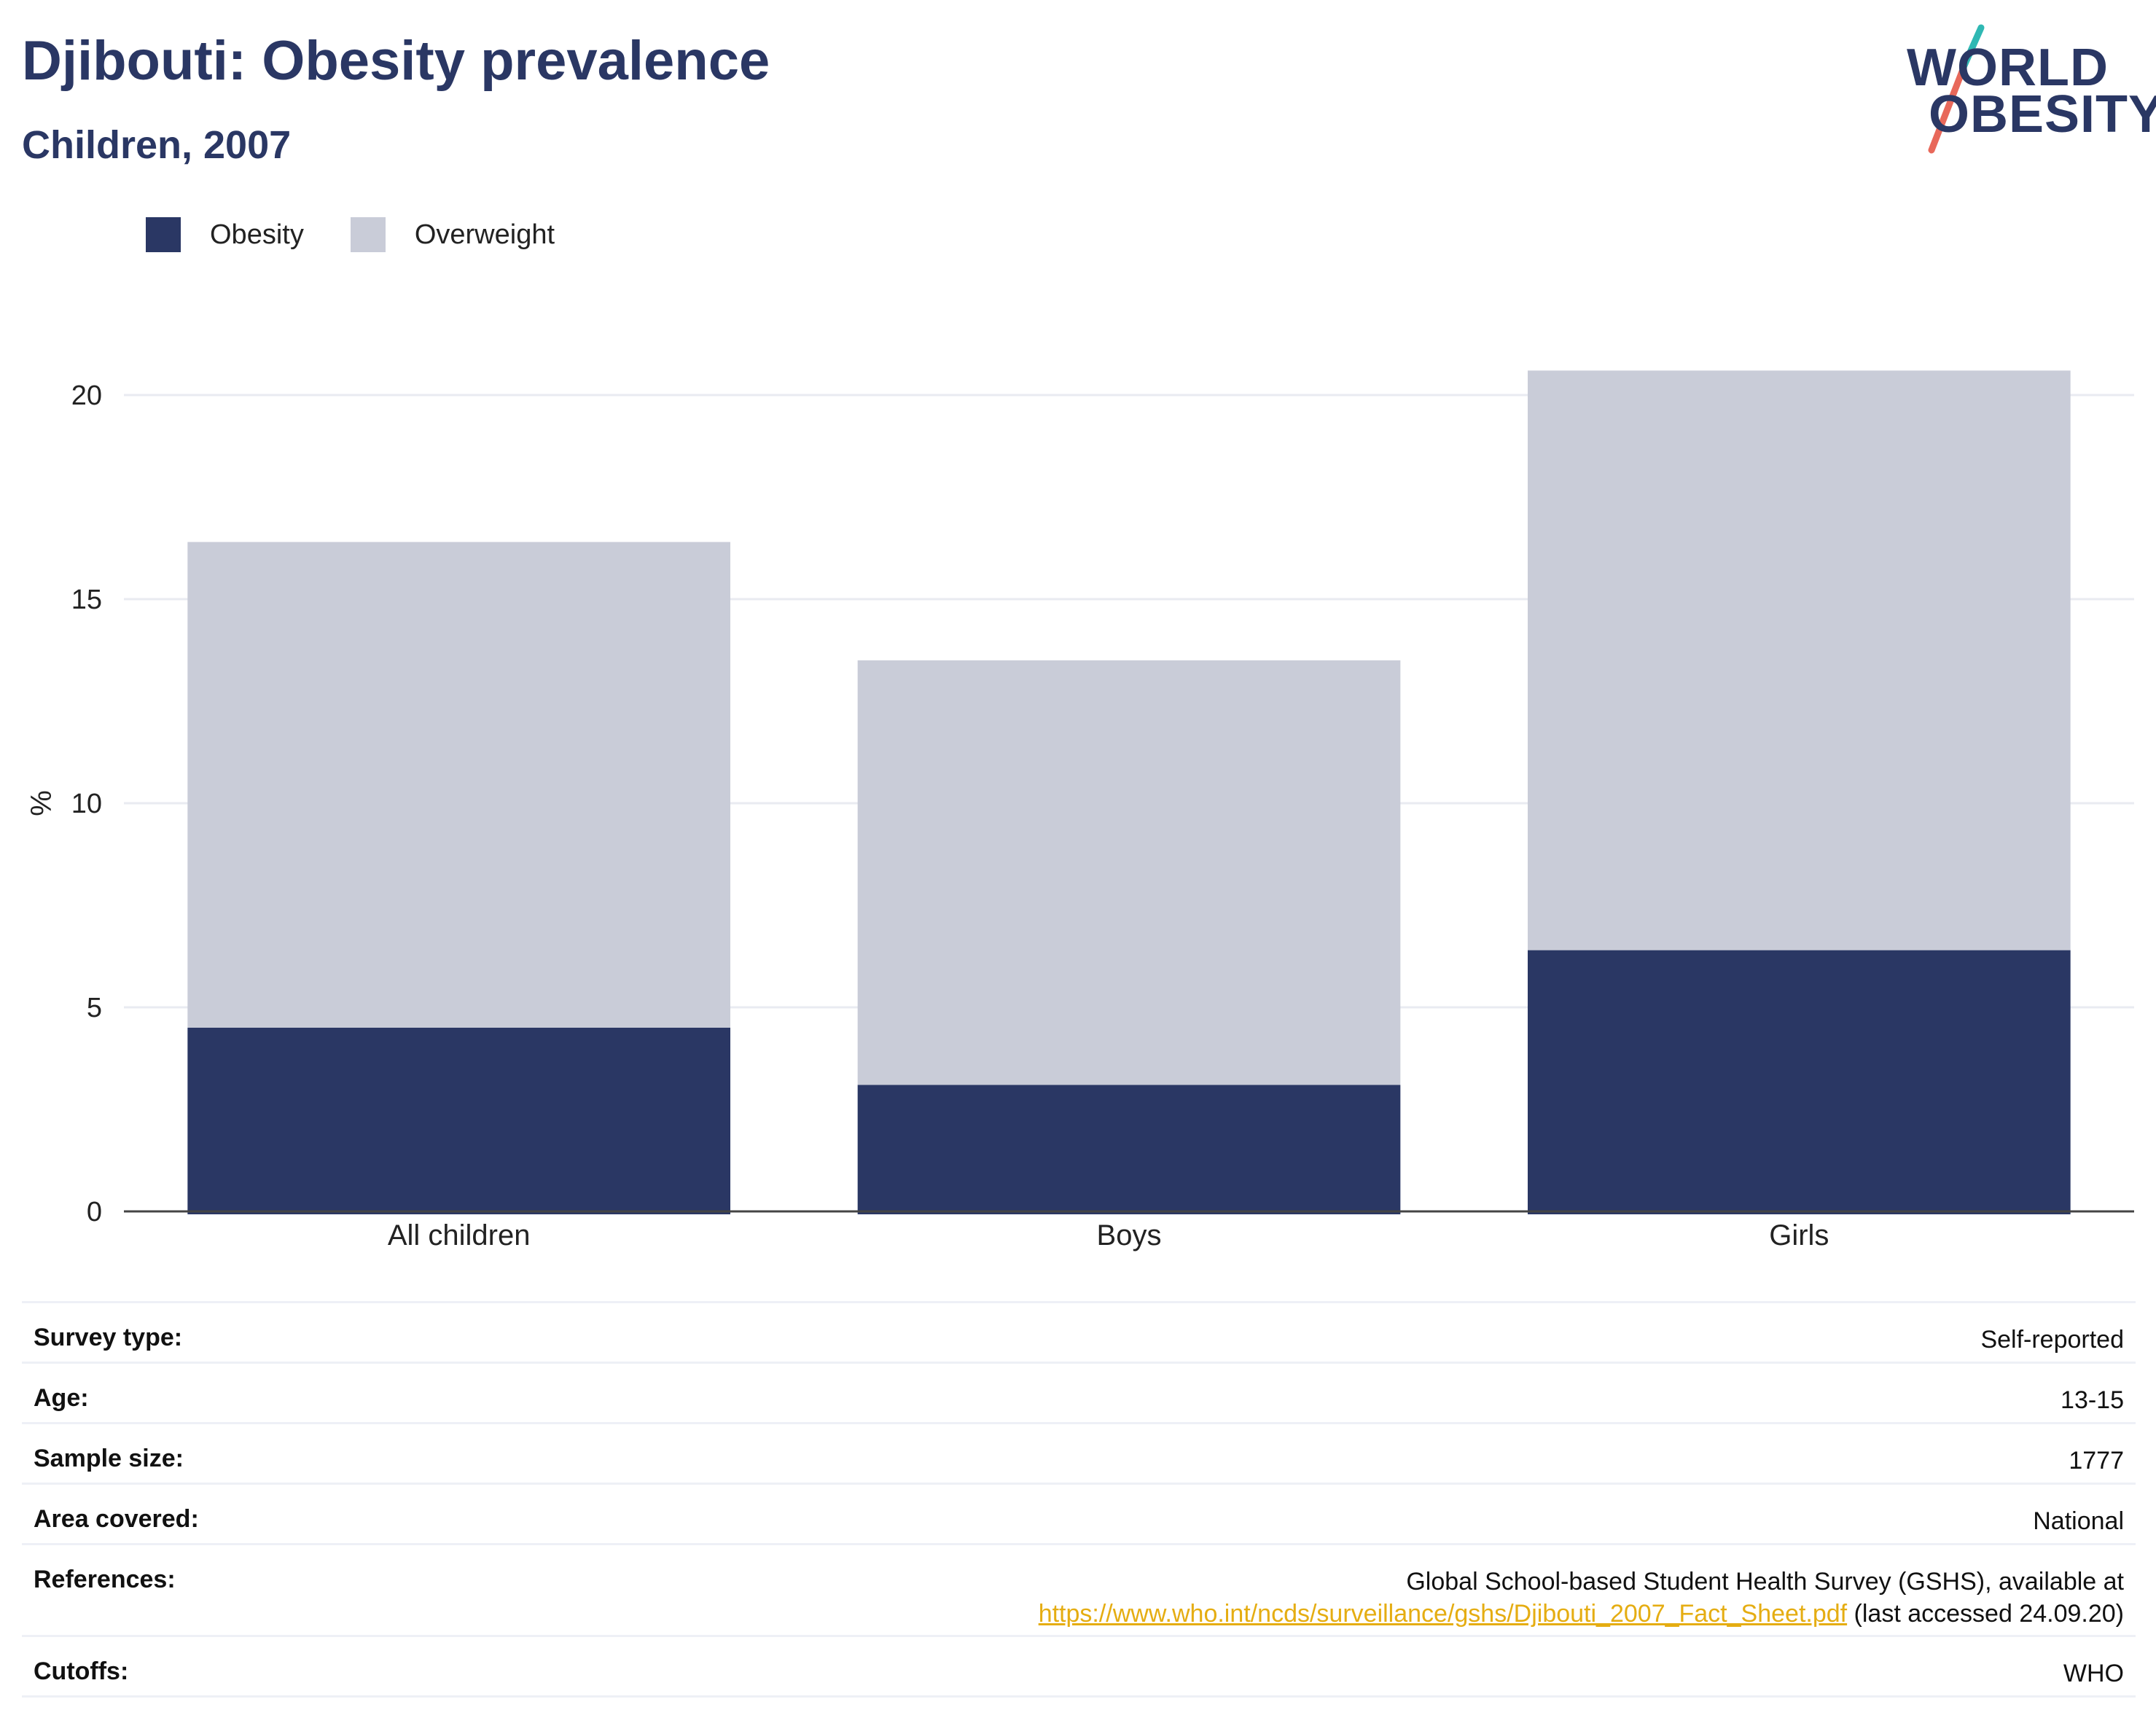  I want to click on cutoffs-value: WHO, so click(2093, 1673).